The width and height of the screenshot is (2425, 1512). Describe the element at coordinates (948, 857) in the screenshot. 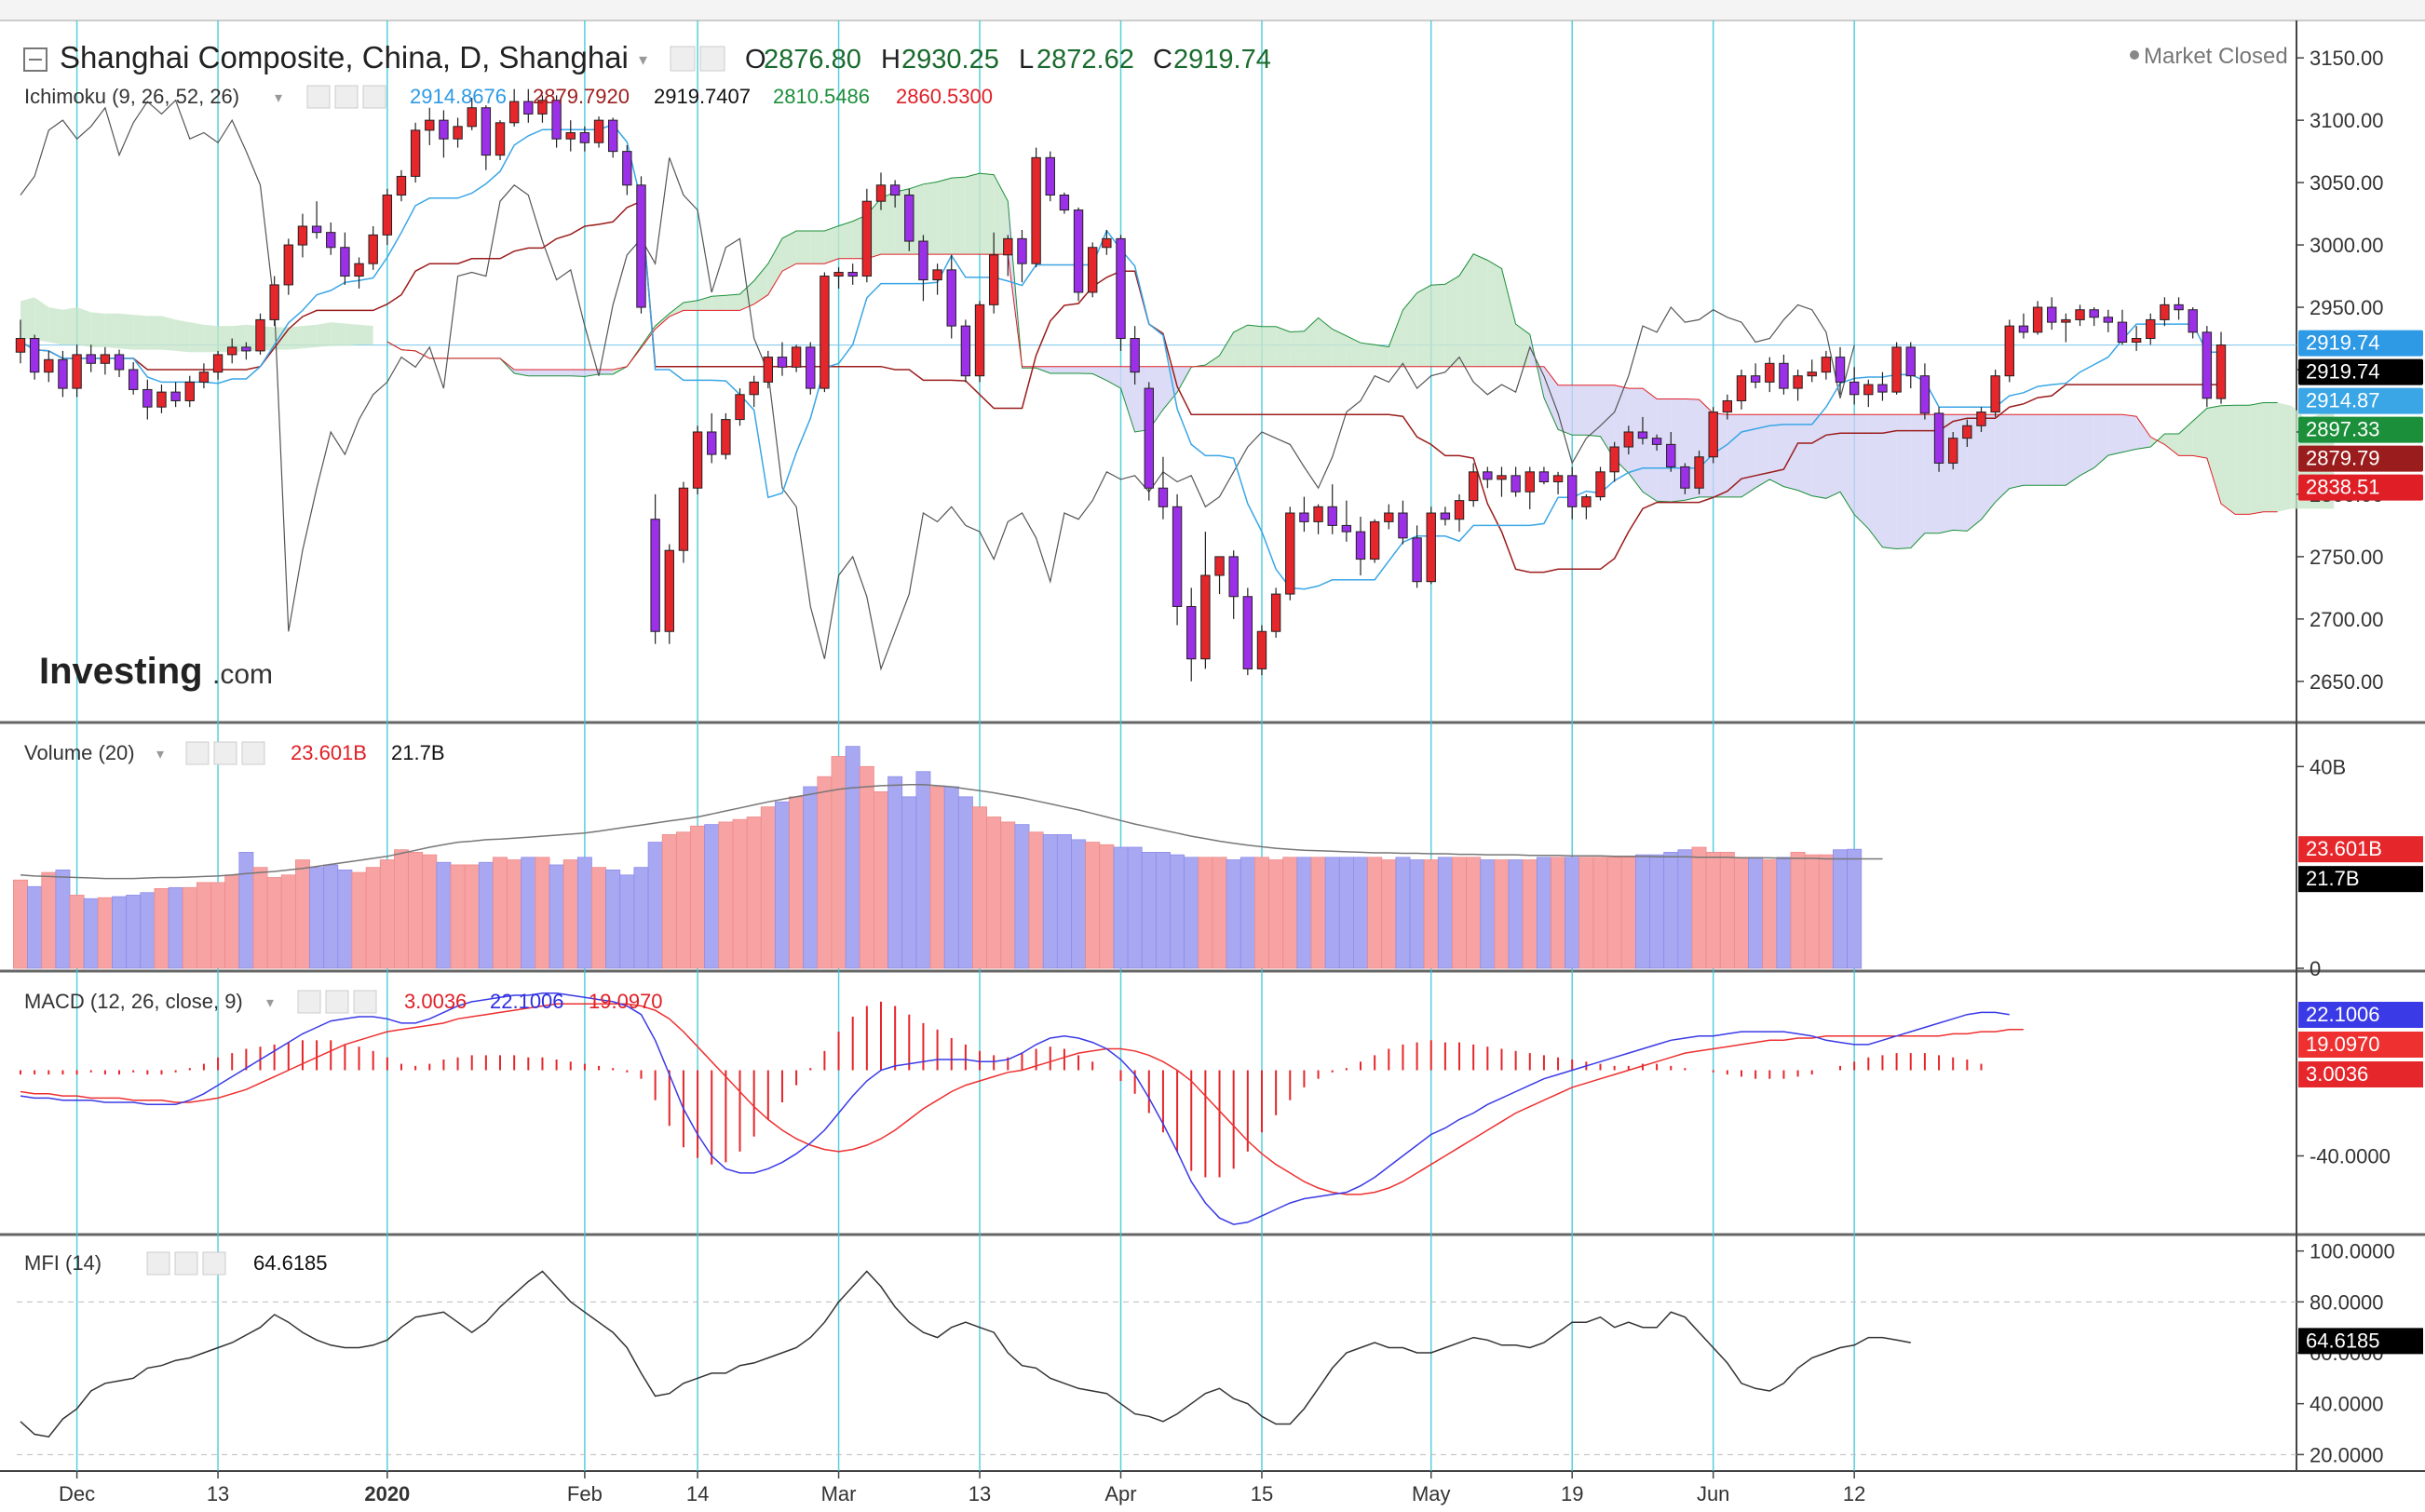

I see `volume-series` at that location.